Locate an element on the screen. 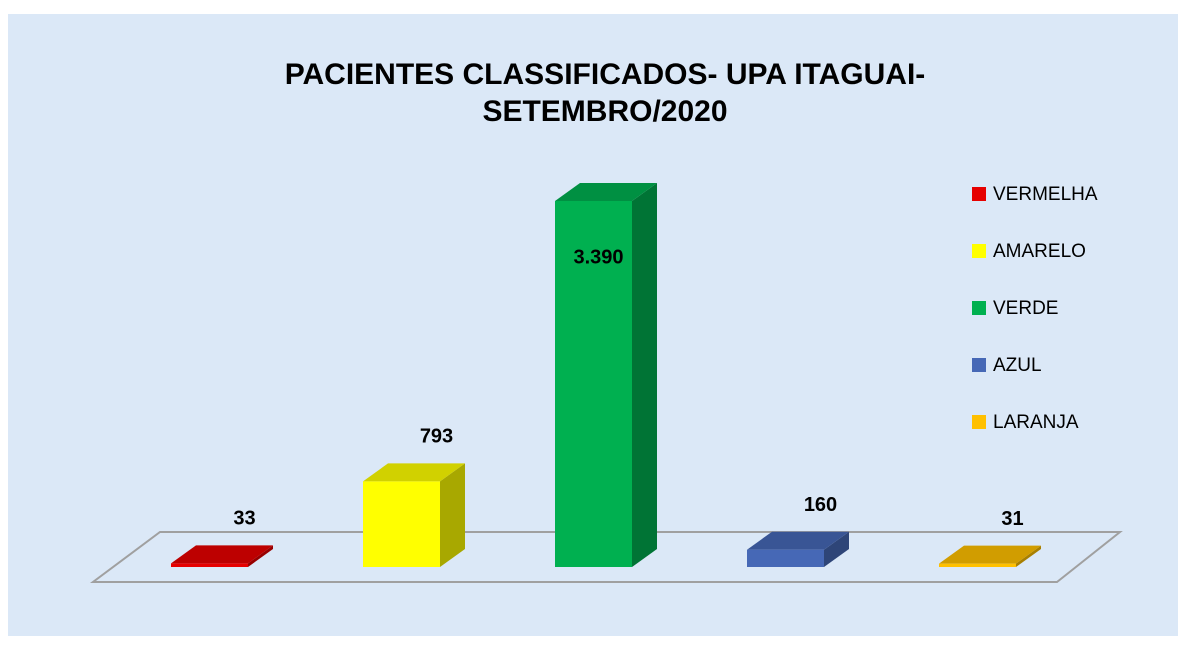  value-label: 31 is located at coordinates (1012, 519).